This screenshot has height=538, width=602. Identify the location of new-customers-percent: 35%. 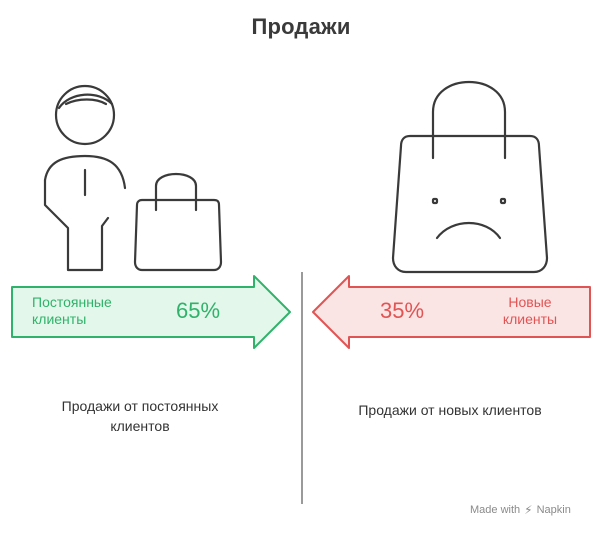
(402, 310).